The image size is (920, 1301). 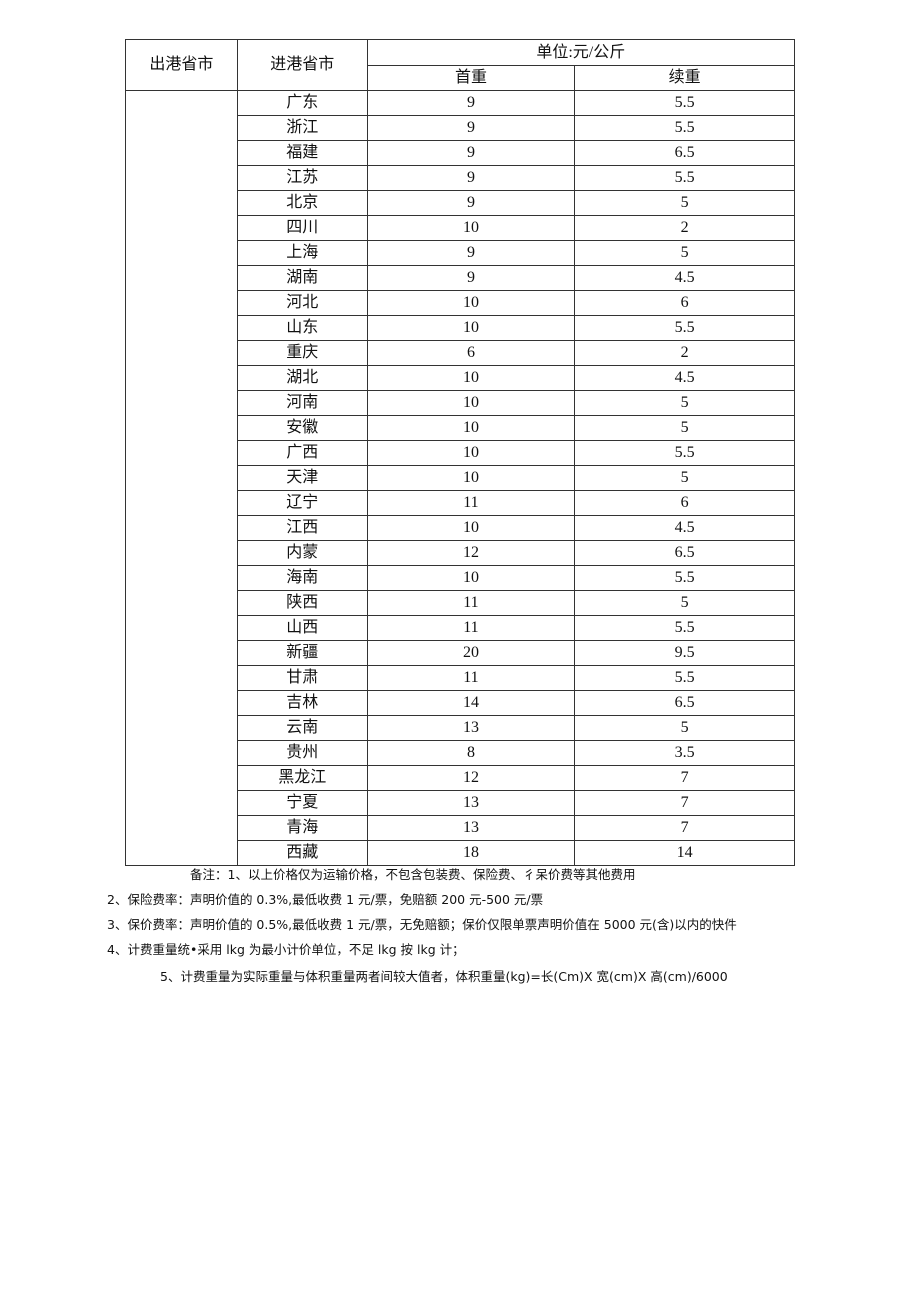 I want to click on table-row: 甘肃 11 5.5, so click(x=460, y=678).